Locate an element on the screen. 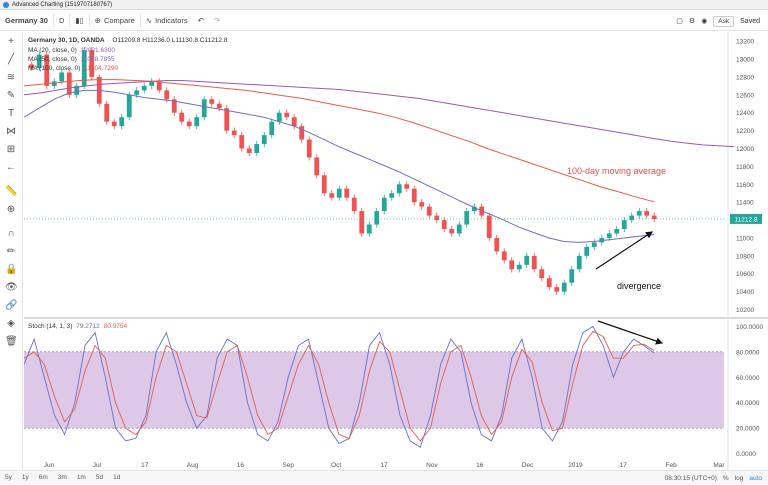  saved-label: Saved is located at coordinates (750, 21).